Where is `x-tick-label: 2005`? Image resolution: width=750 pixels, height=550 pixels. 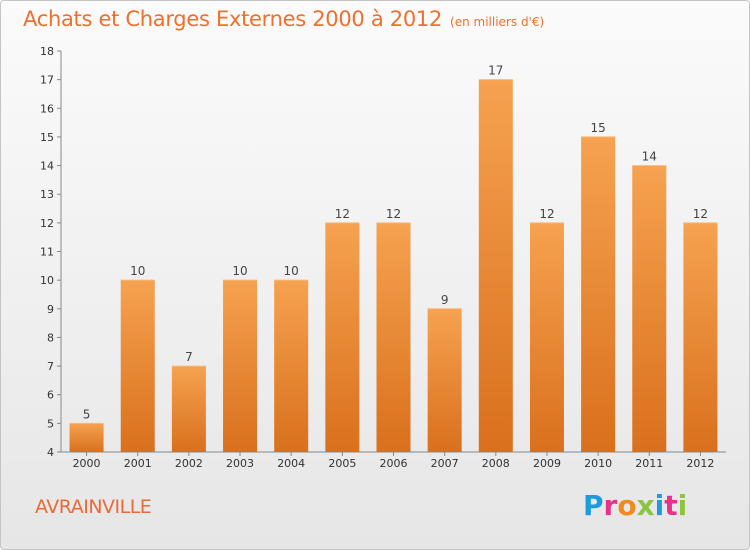 x-tick-label: 2005 is located at coordinates (342, 463).